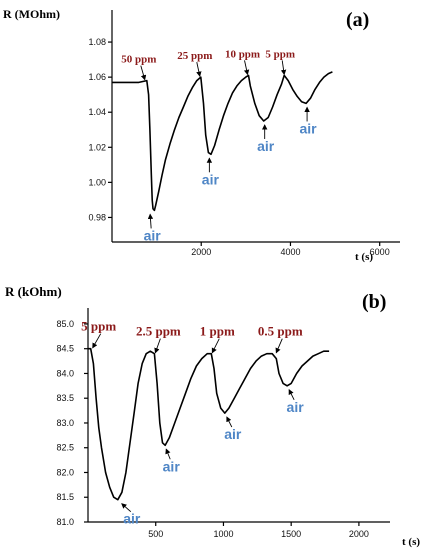 This screenshot has height=550, width=433. I want to click on panel-label: (a), so click(357, 20).